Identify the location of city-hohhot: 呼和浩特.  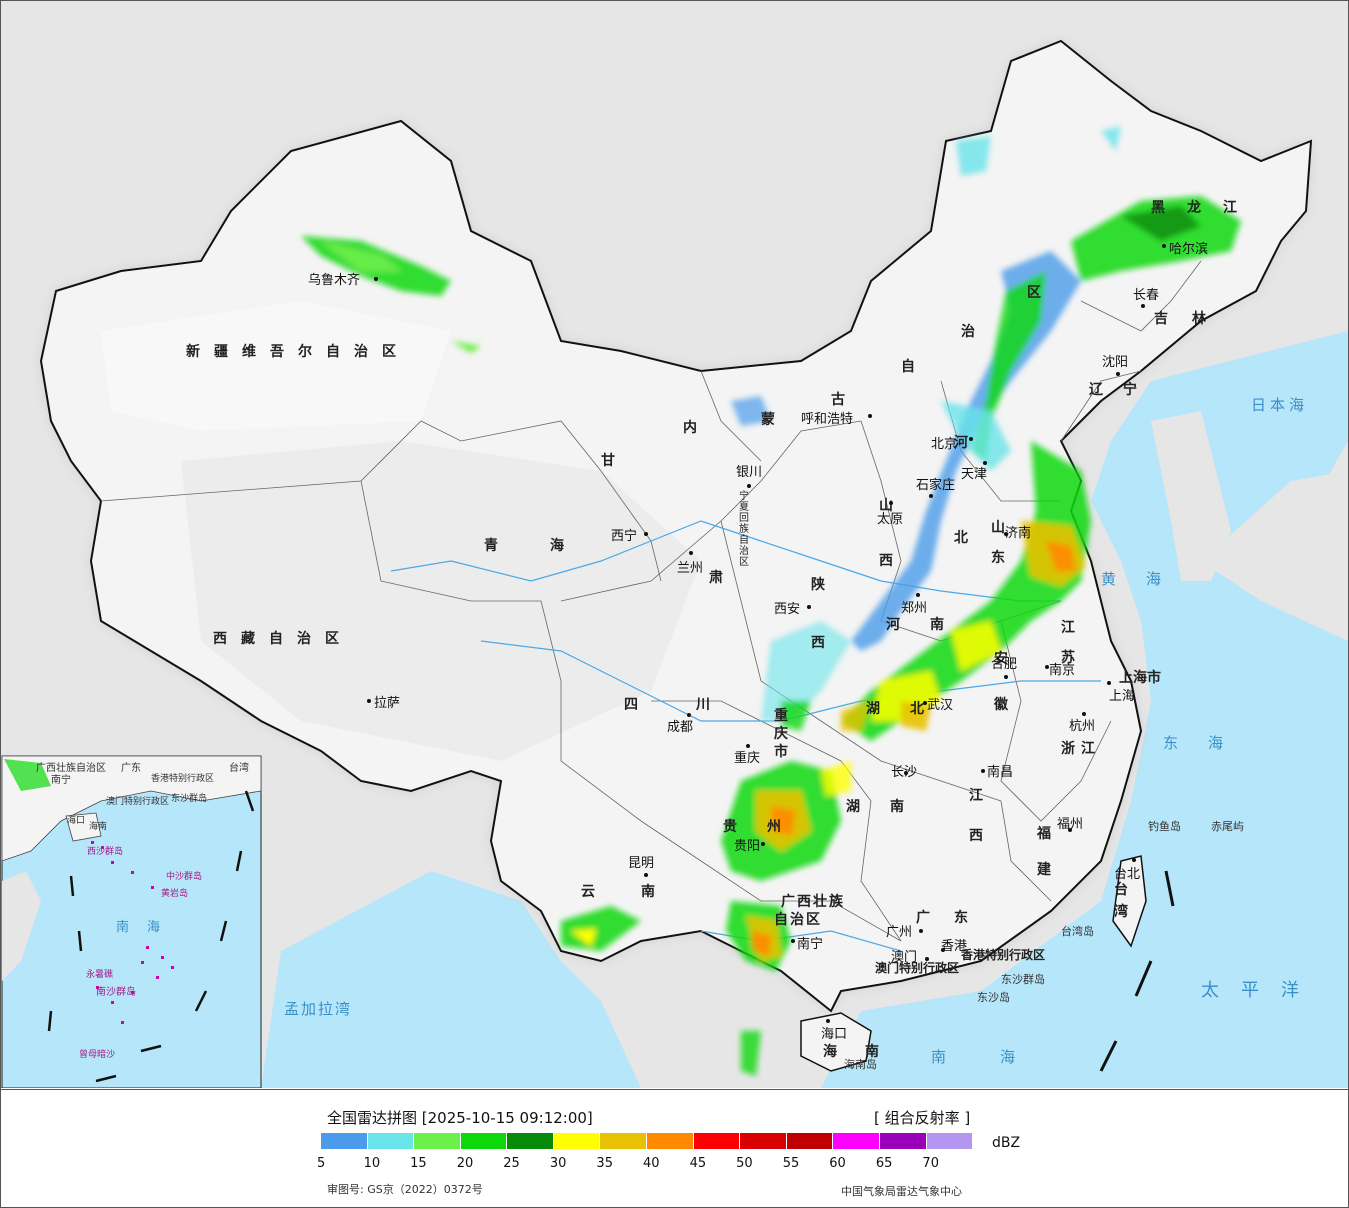
(827, 419).